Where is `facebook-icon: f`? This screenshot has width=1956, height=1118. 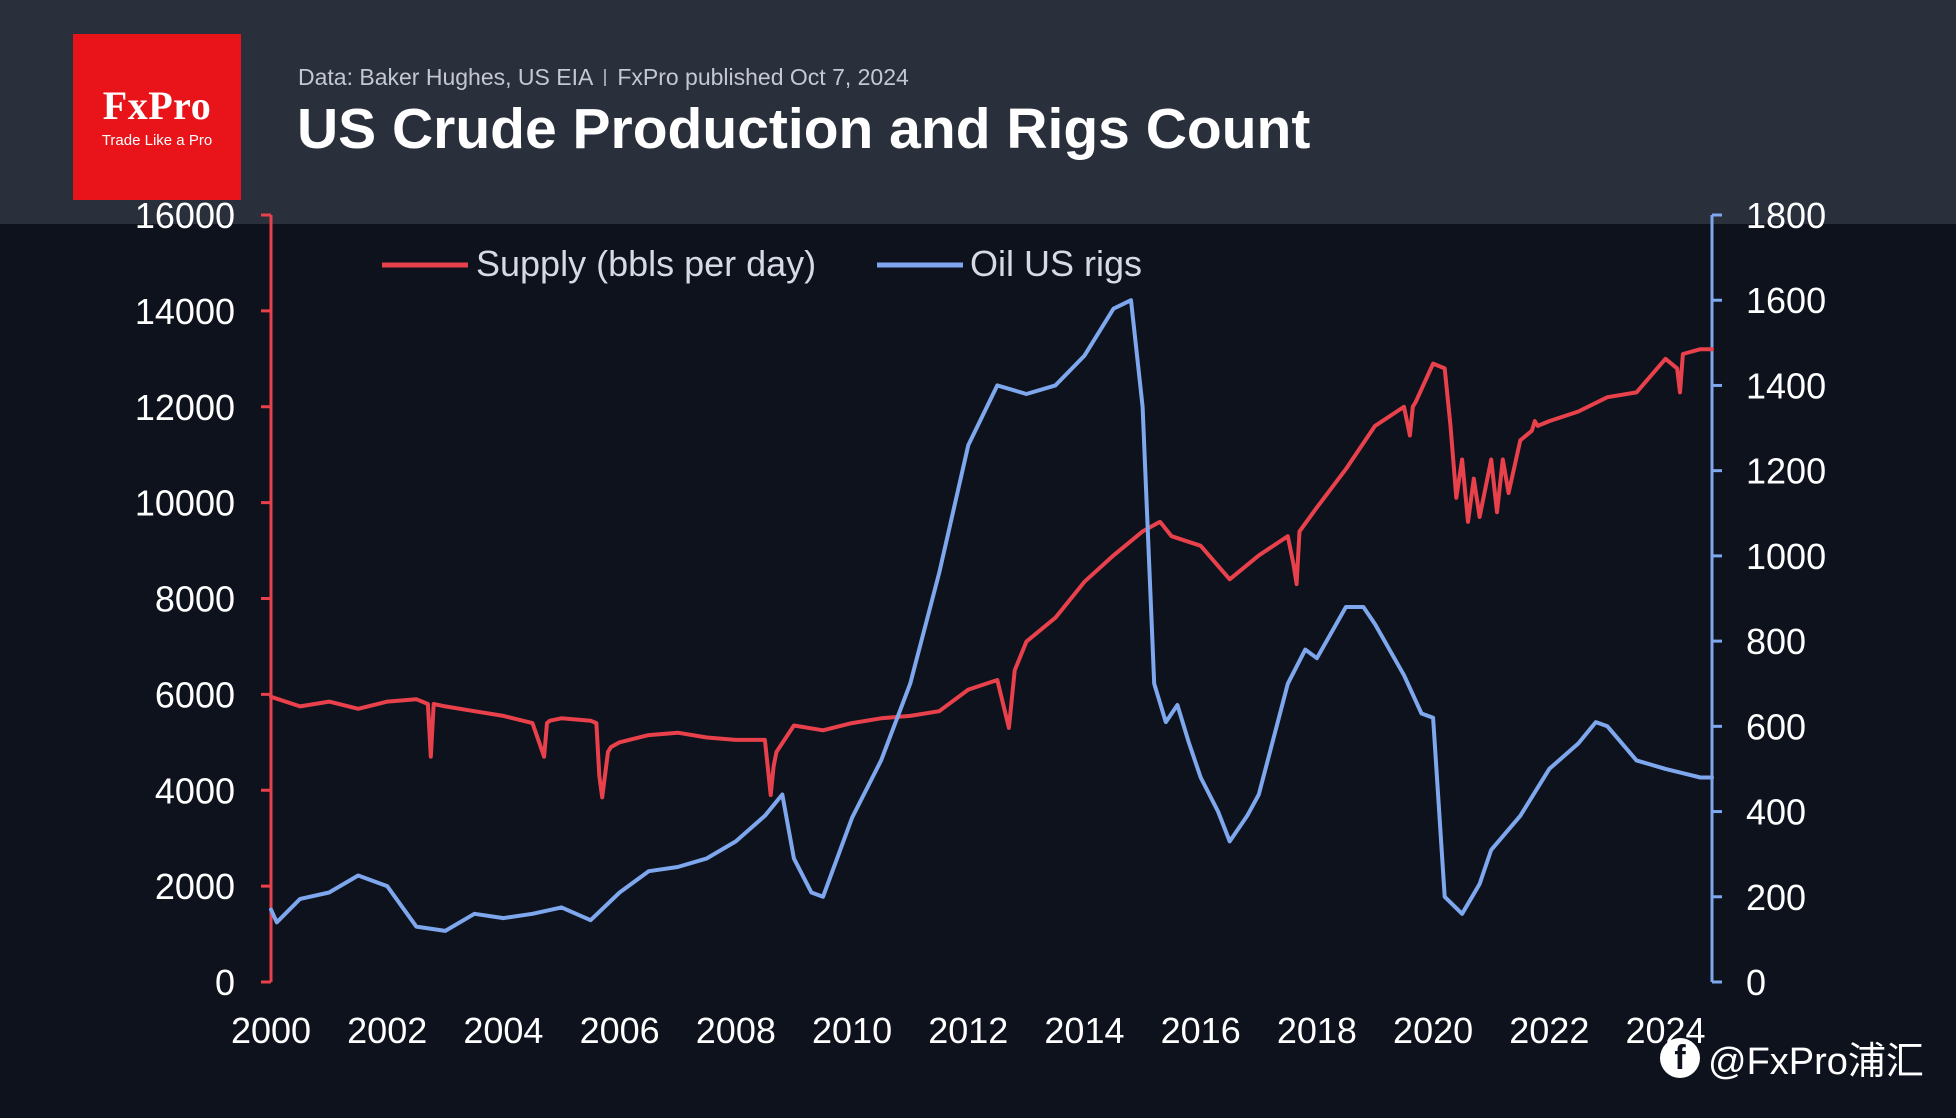 facebook-icon: f is located at coordinates (1680, 1057).